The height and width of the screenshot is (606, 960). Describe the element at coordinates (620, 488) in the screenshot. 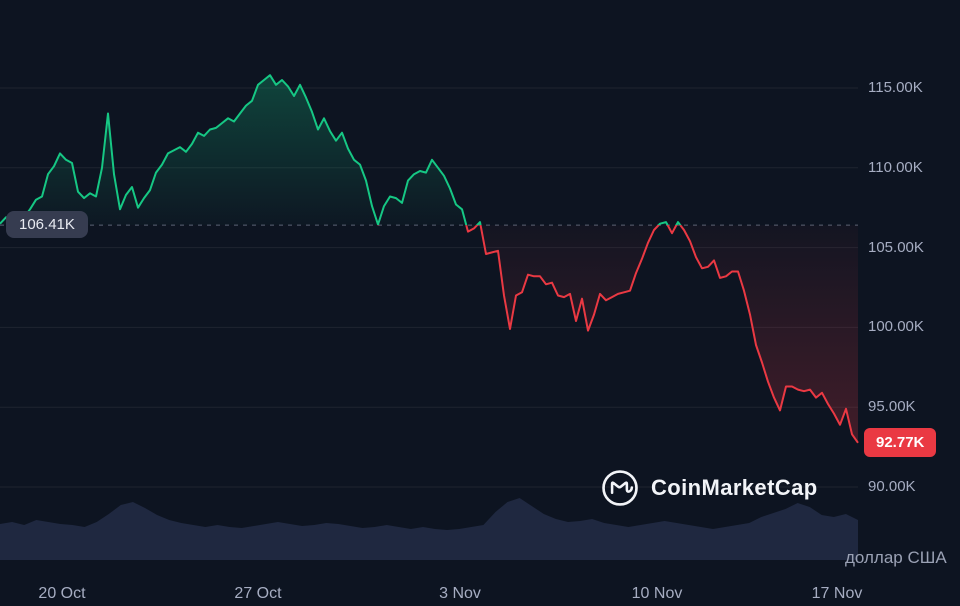

I see `coinmarketcap-logo-icon` at that location.